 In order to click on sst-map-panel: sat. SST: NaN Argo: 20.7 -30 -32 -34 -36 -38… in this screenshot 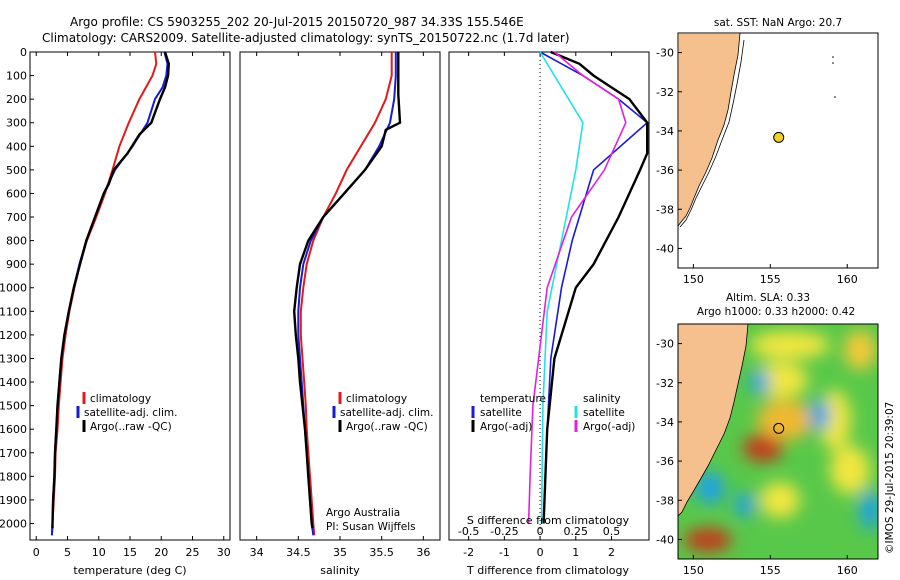, I will do `click(767, 151)`.